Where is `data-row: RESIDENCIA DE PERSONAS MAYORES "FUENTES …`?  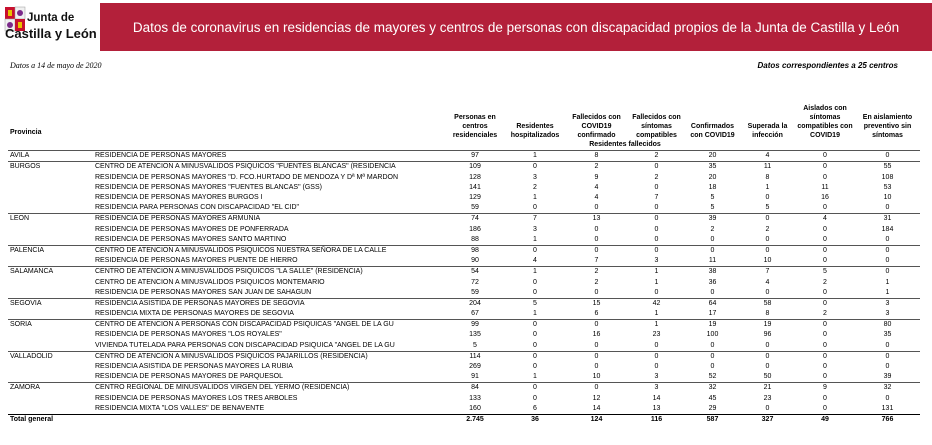 data-row: RESIDENCIA DE PERSONAS MAYORES "FUENTES … is located at coordinates (464, 188).